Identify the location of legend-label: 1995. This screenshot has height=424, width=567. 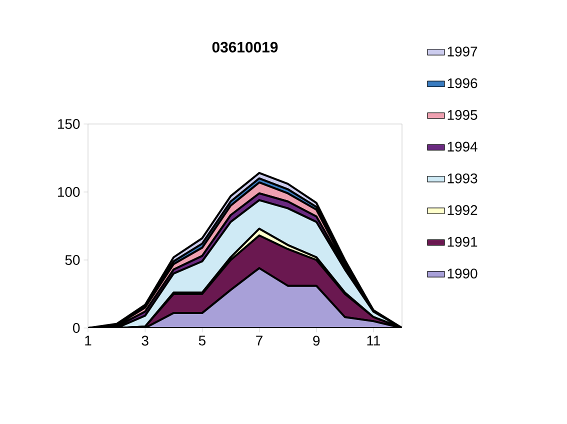
(463, 115).